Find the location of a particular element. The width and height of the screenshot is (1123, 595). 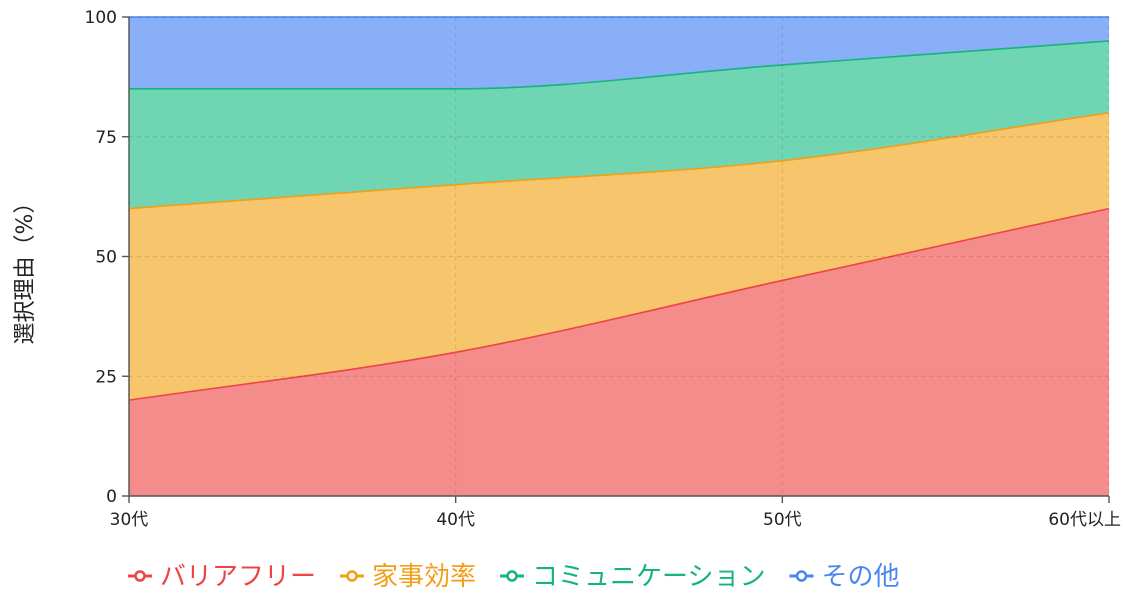

legend-item: 家事効率 is located at coordinates (408, 577).